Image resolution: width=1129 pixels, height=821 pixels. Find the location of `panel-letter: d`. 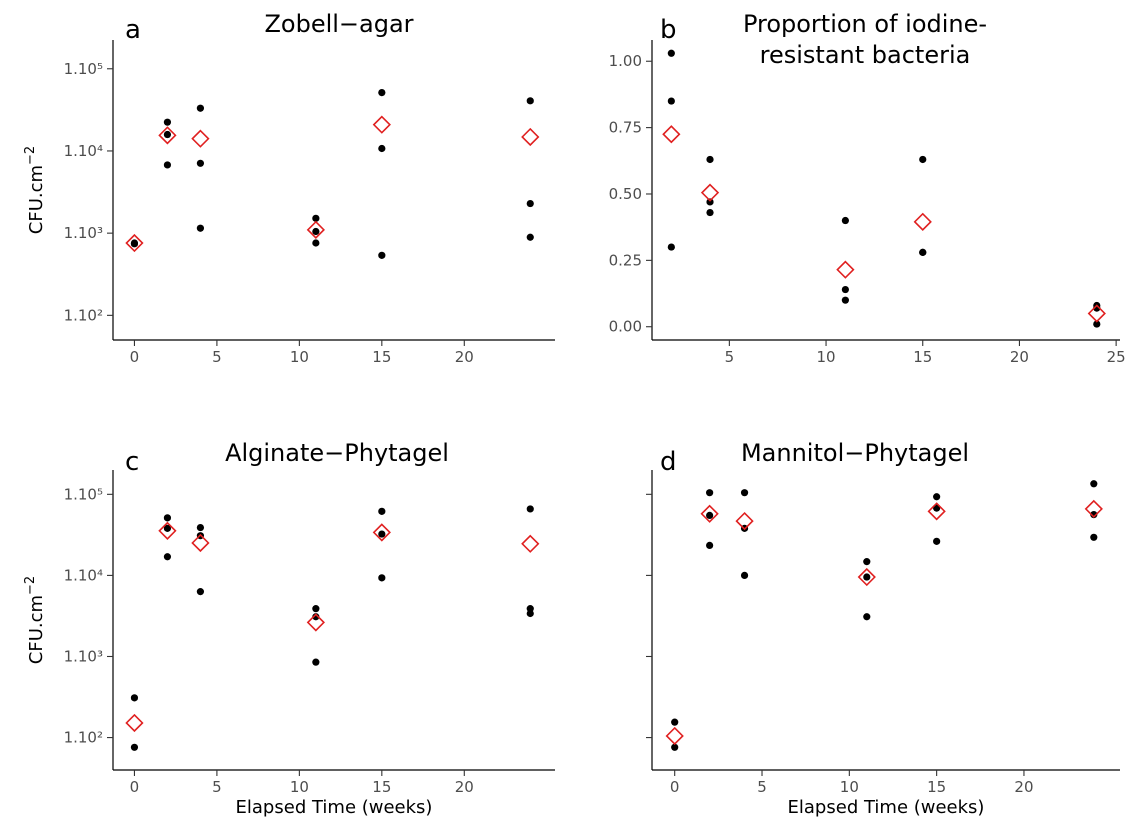

panel-letter: d is located at coordinates (668, 462).